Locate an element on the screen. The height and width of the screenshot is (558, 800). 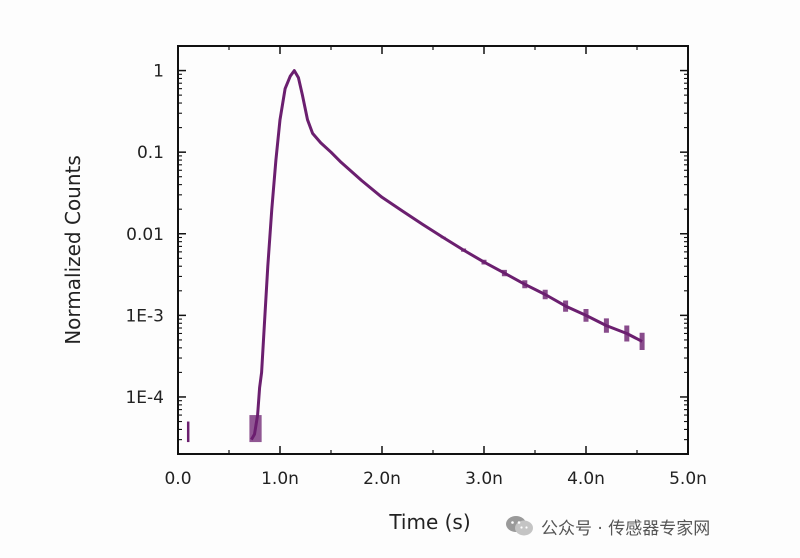
wechat-icon is located at coordinates (519, 526).